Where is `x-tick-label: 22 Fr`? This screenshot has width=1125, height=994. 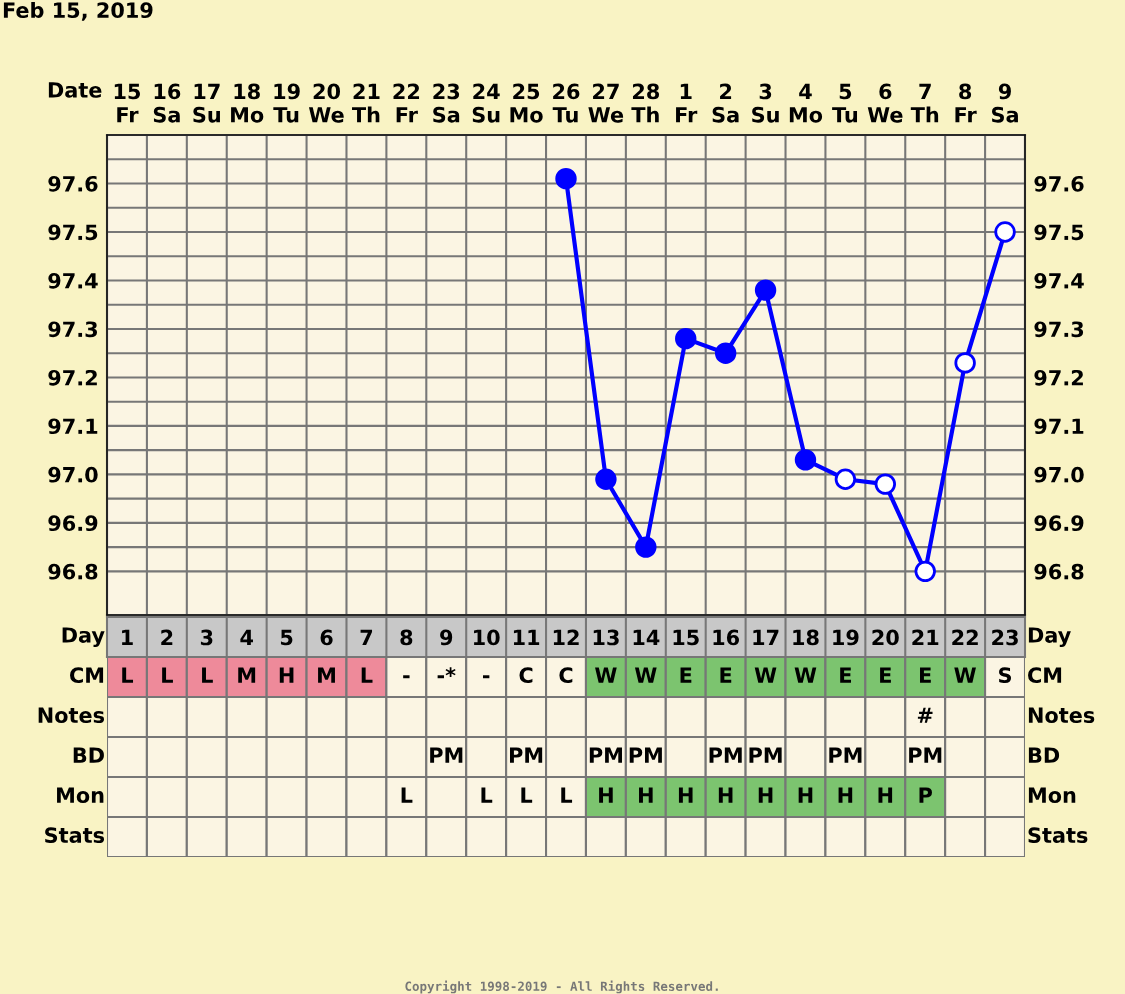
x-tick-label: 22 Fr is located at coordinates (406, 103).